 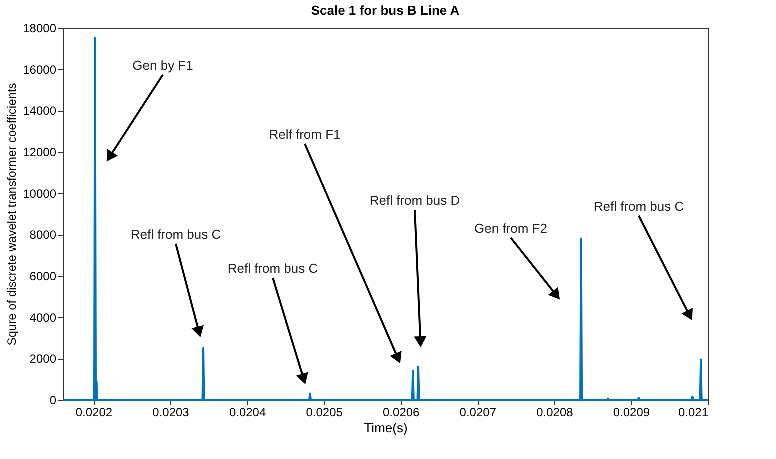 What do you see at coordinates (415, 200) in the screenshot?
I see `annotation: Refl from bus D` at bounding box center [415, 200].